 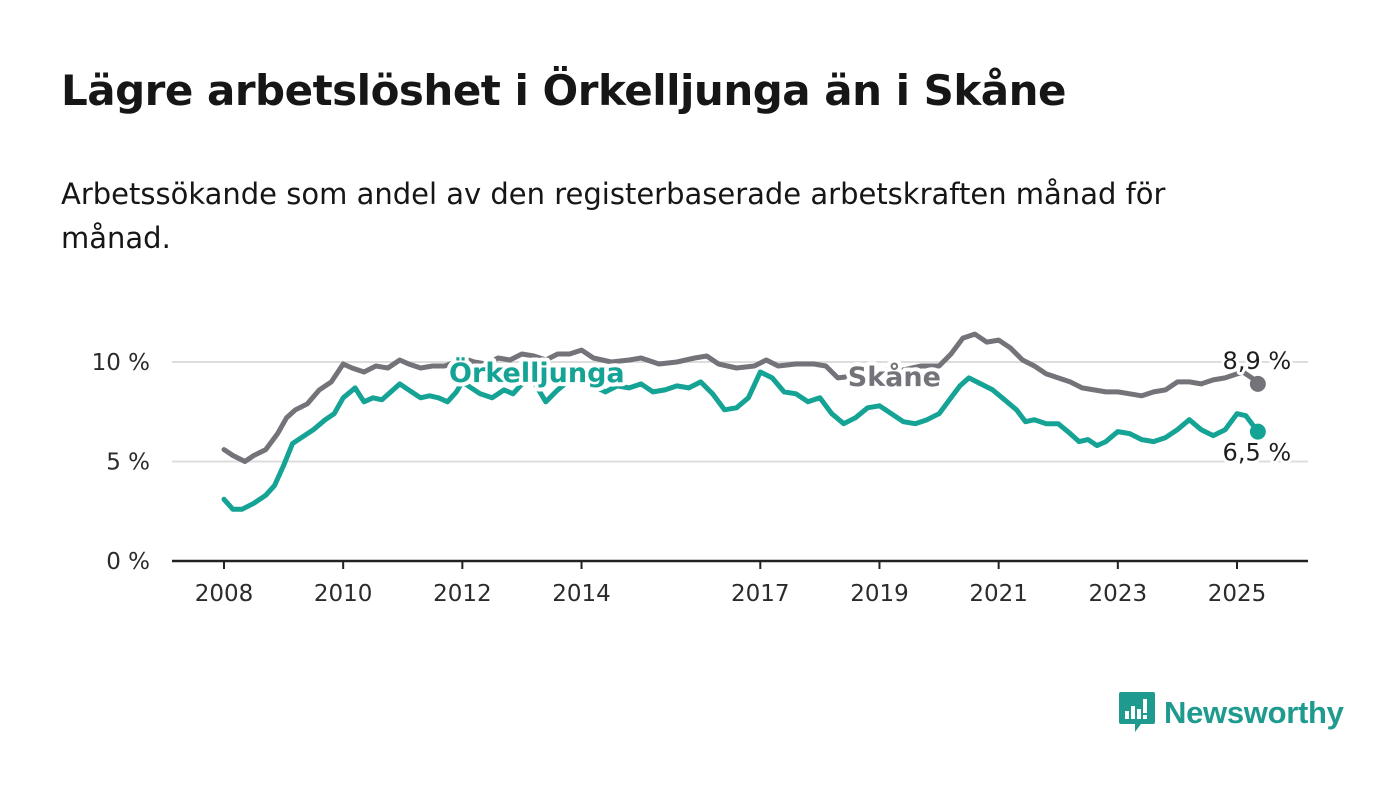 I want to click on end-label-orkelljunga: 6,5 %, so click(x=1257, y=453).